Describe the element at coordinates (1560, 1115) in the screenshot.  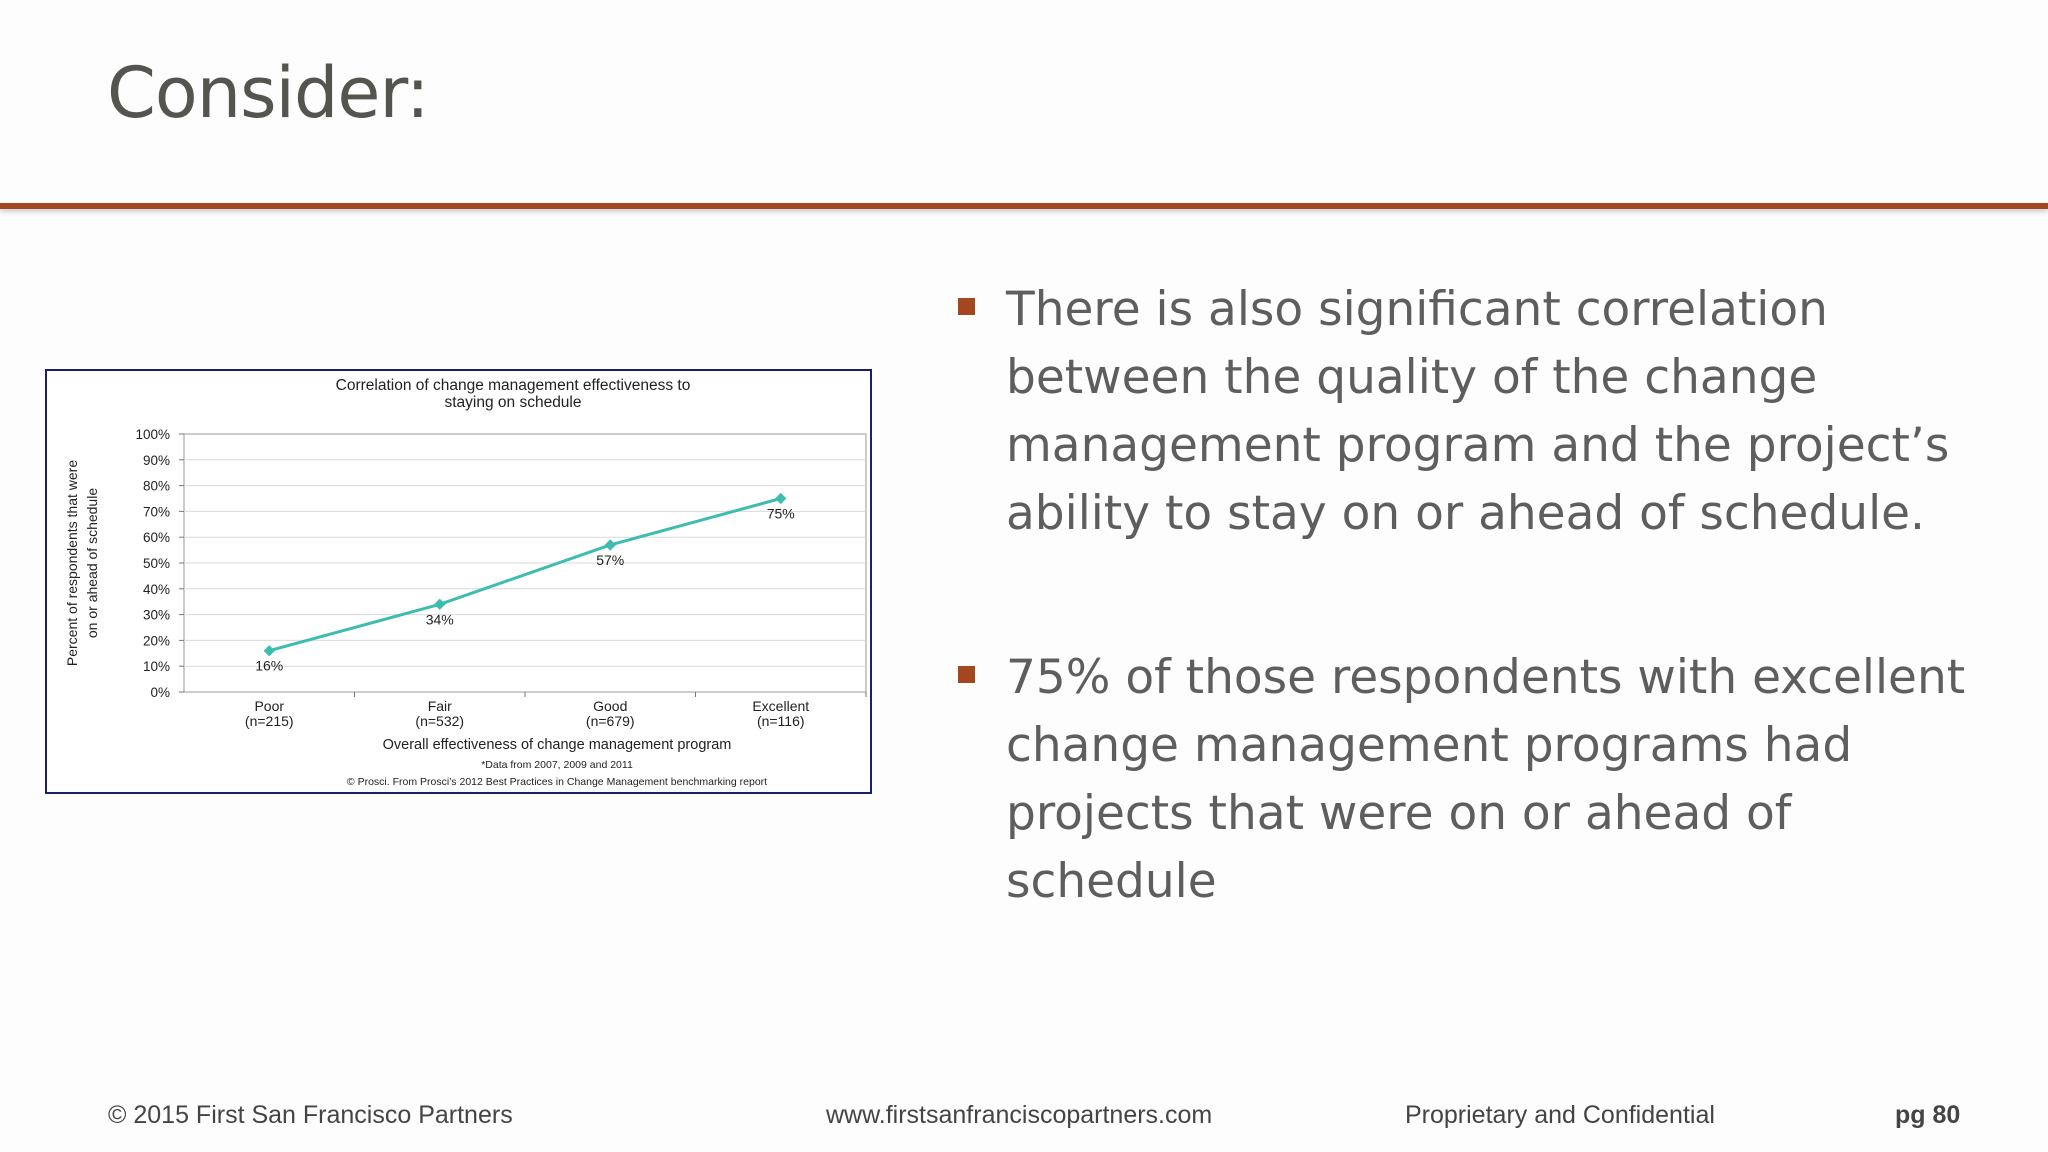
I see `footer-confidential: Proprietary and Confidential` at that location.